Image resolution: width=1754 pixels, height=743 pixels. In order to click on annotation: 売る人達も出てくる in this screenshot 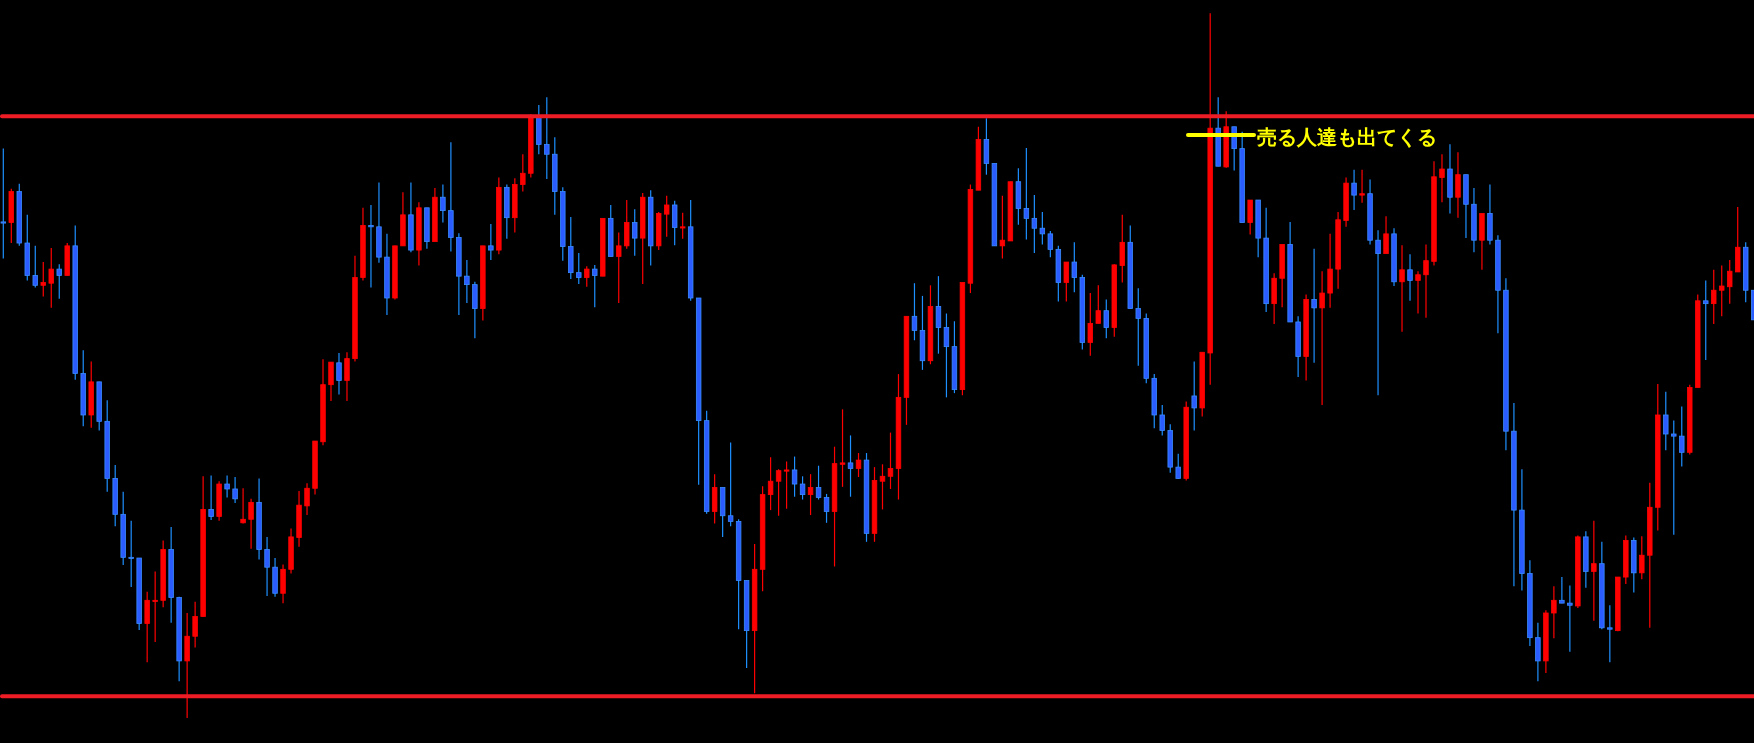, I will do `click(1347, 137)`.